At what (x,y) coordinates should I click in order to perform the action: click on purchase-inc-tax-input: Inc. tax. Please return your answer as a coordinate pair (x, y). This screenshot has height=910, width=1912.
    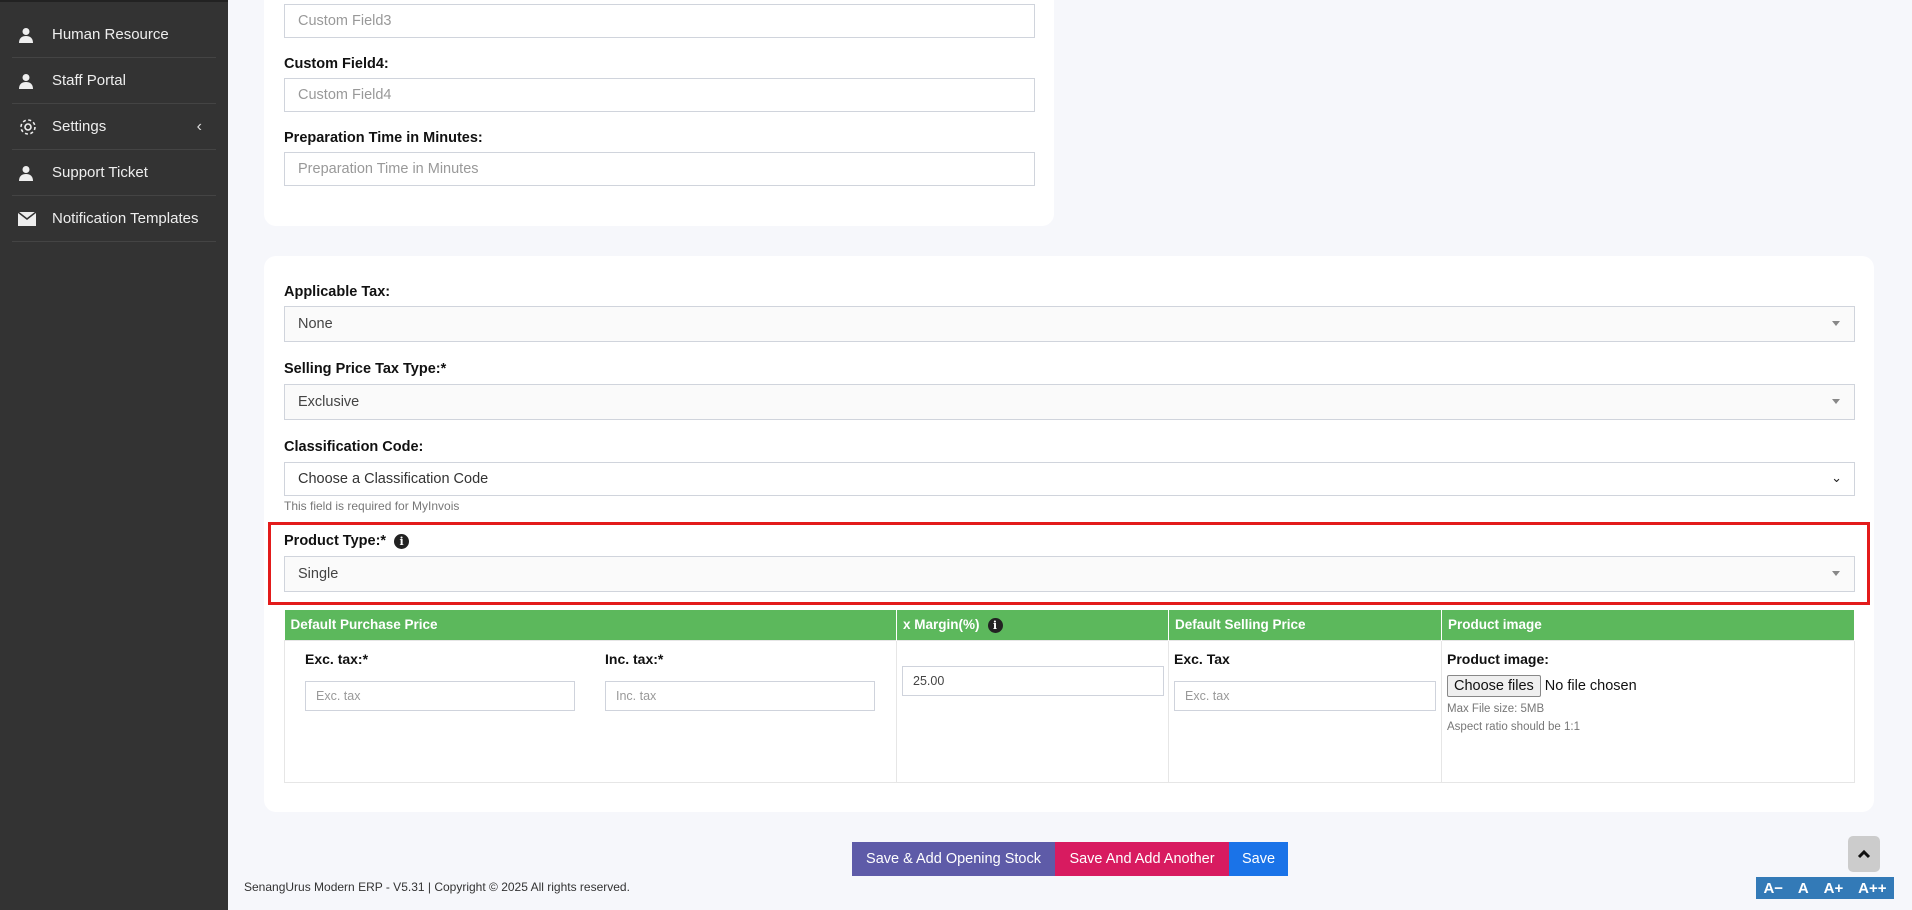
    Looking at the image, I should click on (740, 695).